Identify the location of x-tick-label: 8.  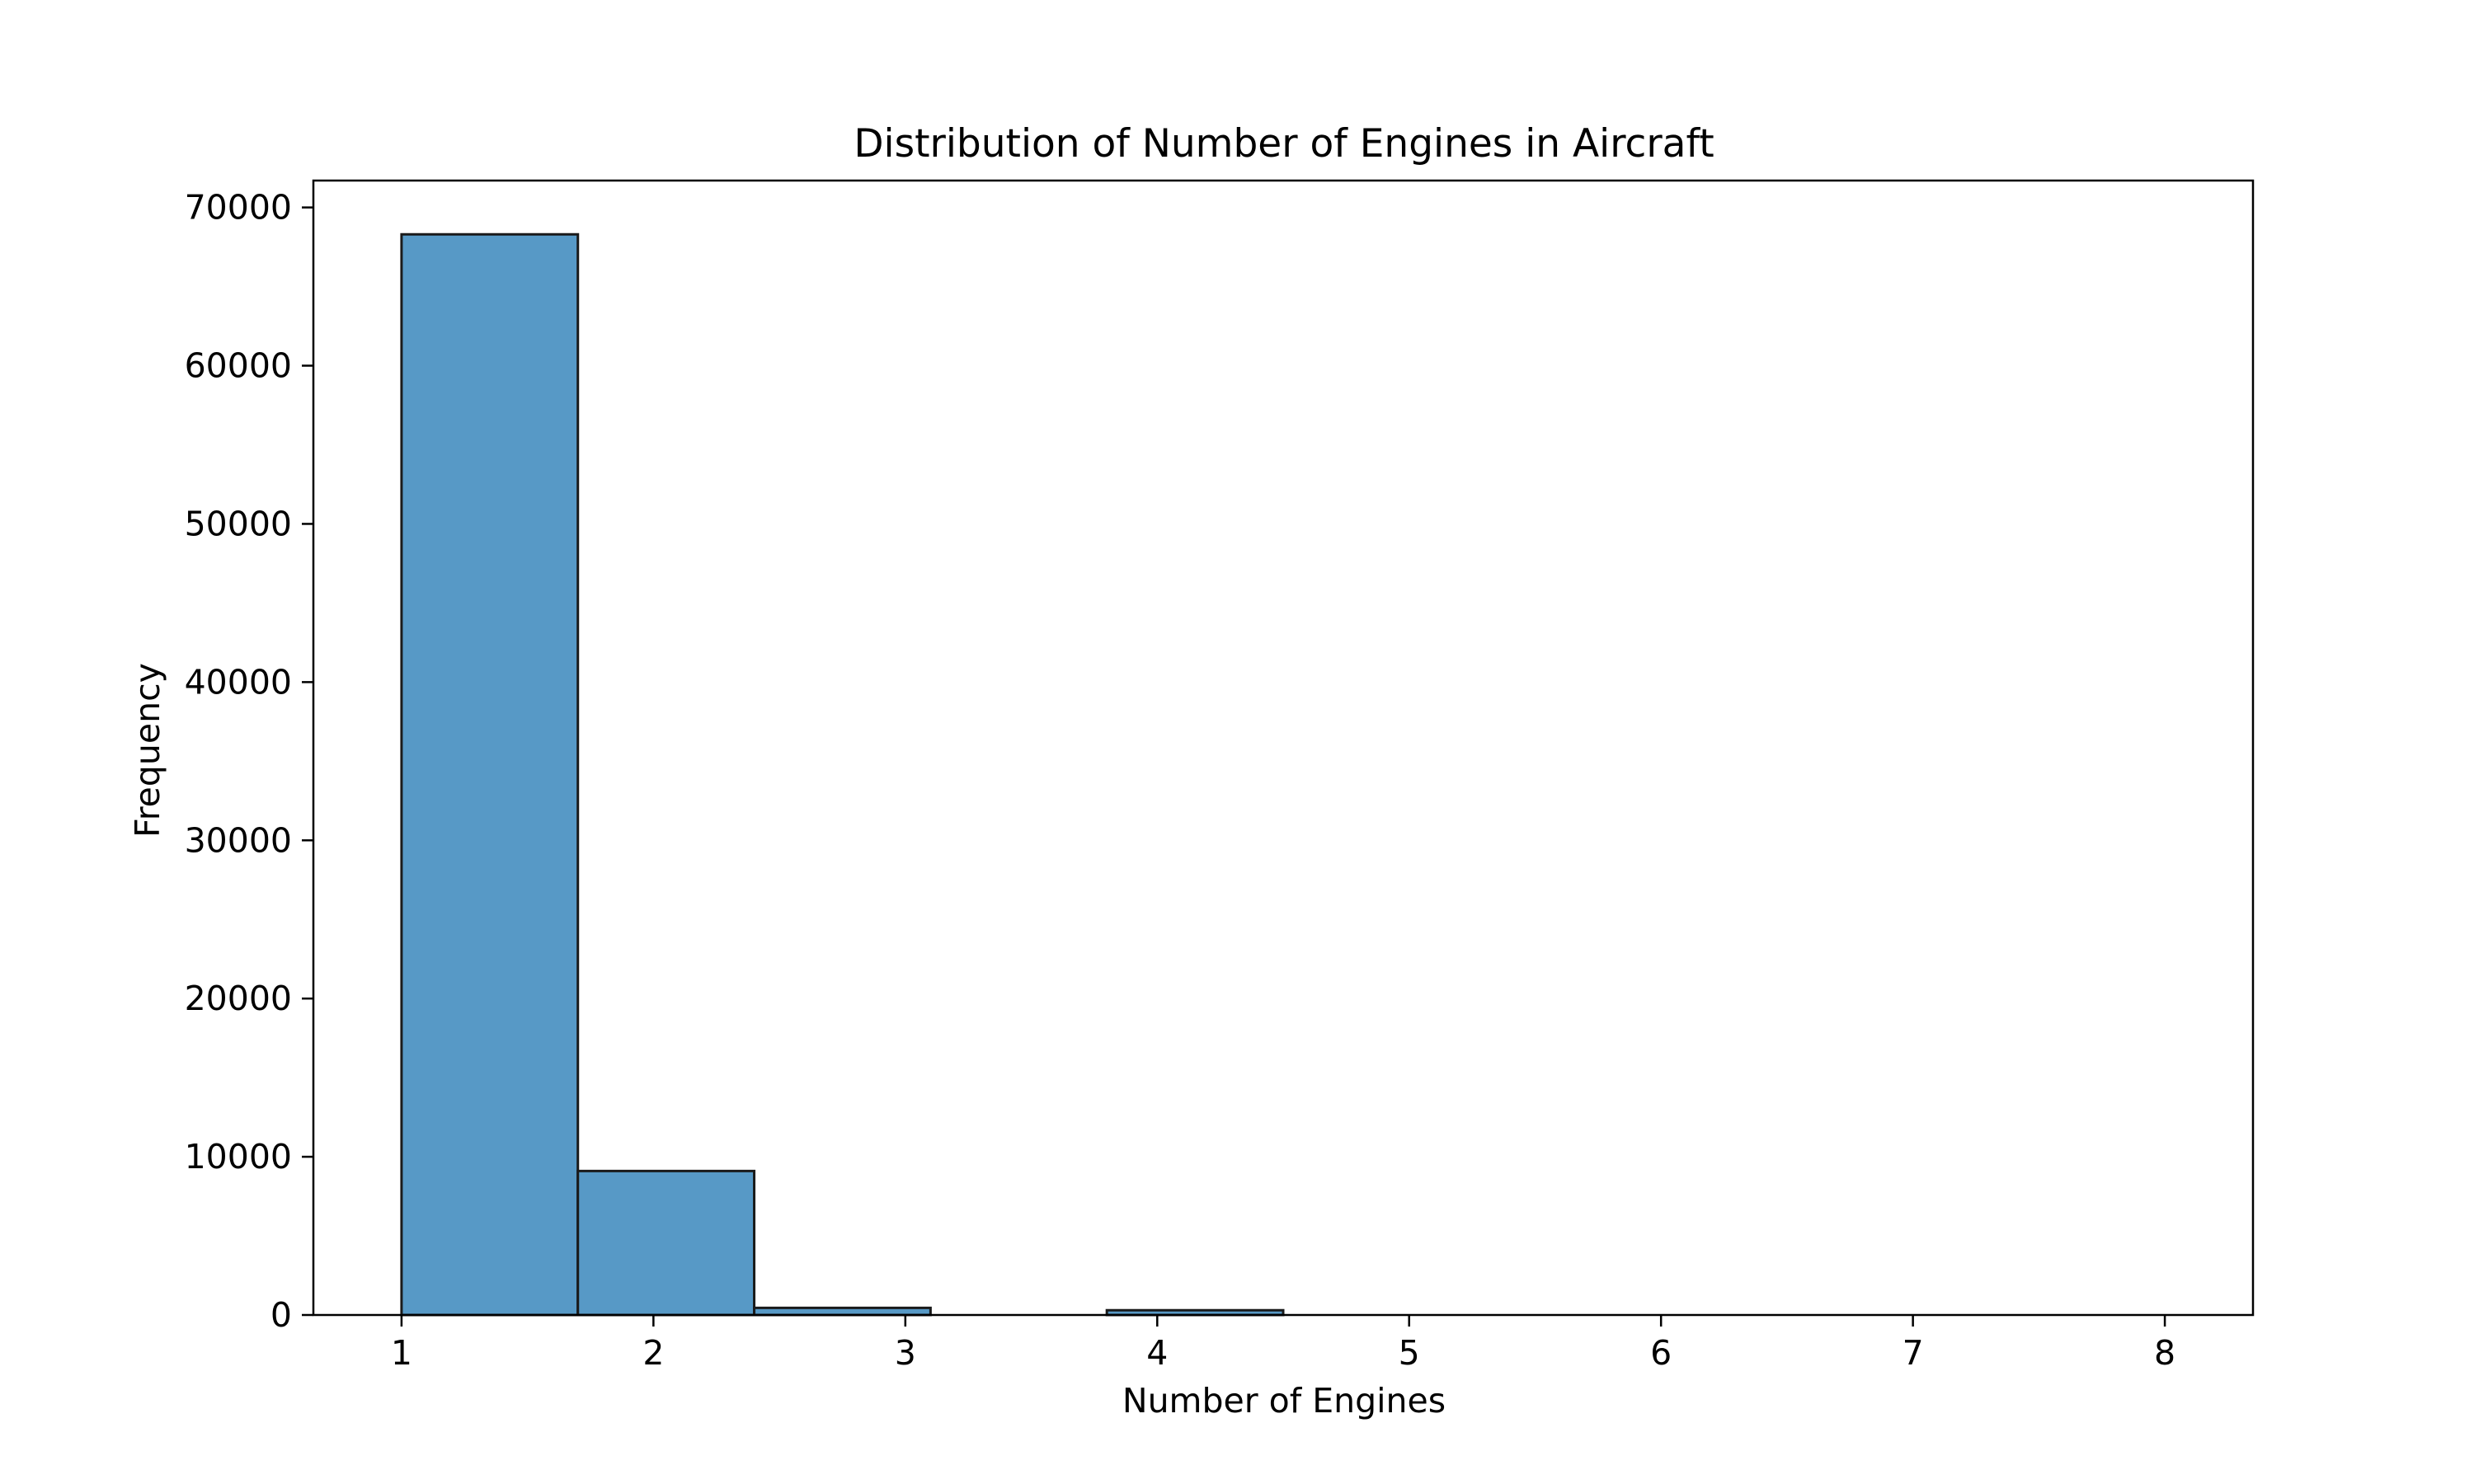
(2164, 1353).